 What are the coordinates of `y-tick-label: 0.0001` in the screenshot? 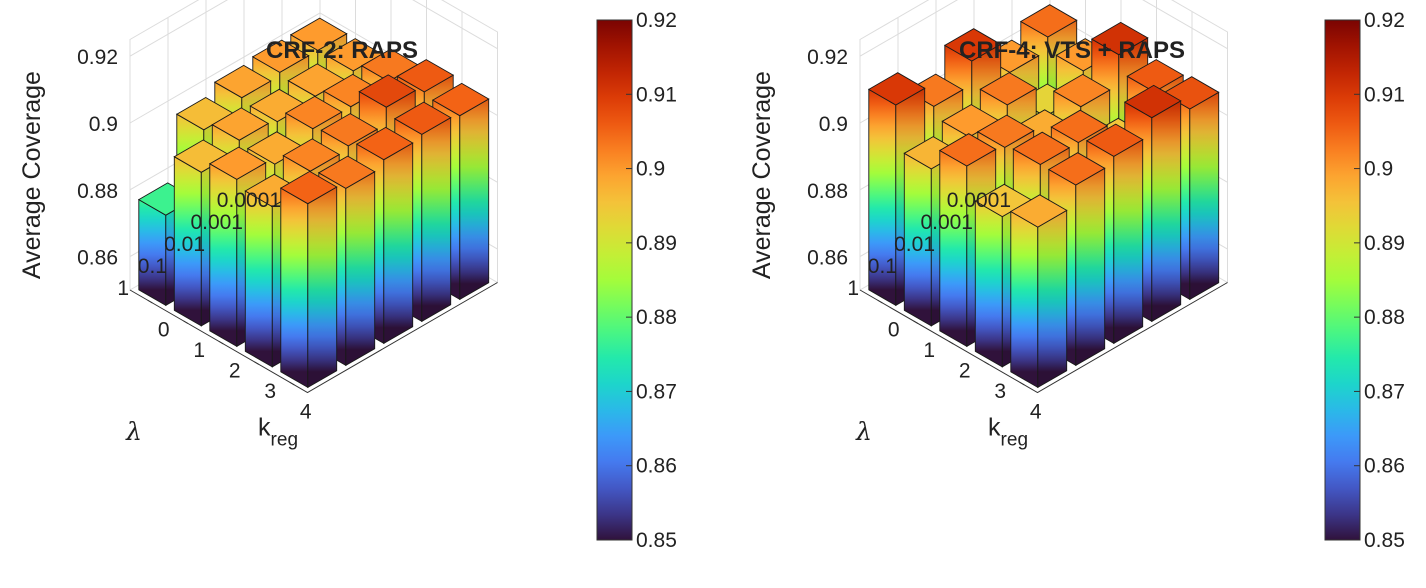 It's located at (249, 200).